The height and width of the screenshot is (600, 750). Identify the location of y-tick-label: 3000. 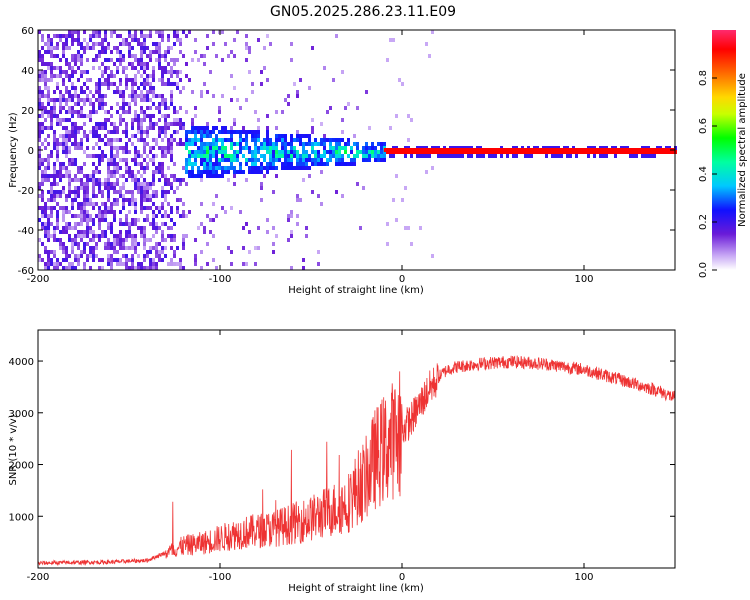
(21, 414).